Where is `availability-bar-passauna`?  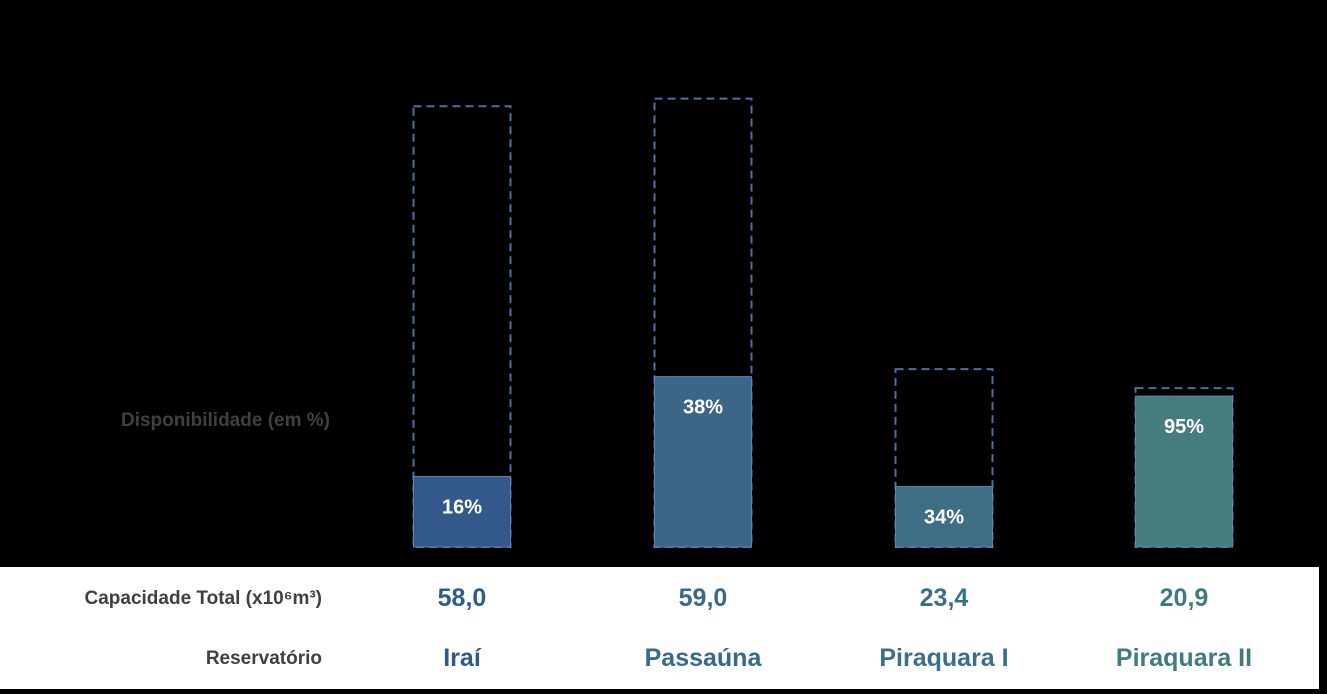 availability-bar-passauna is located at coordinates (703, 462).